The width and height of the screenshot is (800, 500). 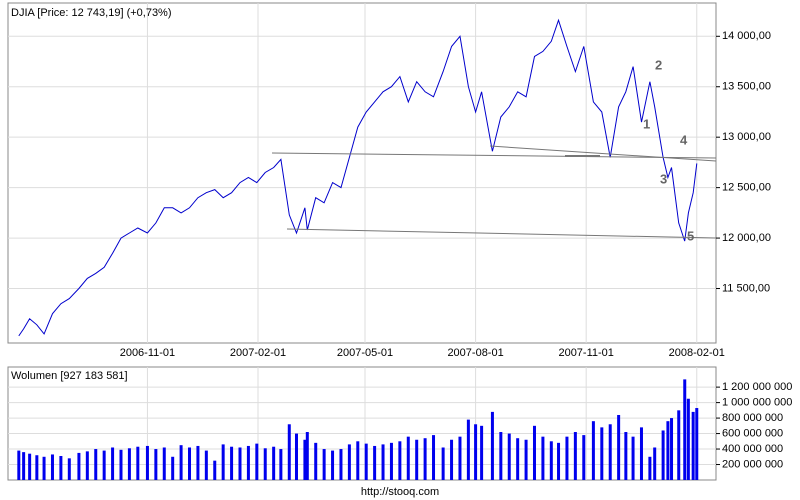 What do you see at coordinates (663, 178) in the screenshot?
I see `annotation: 3` at bounding box center [663, 178].